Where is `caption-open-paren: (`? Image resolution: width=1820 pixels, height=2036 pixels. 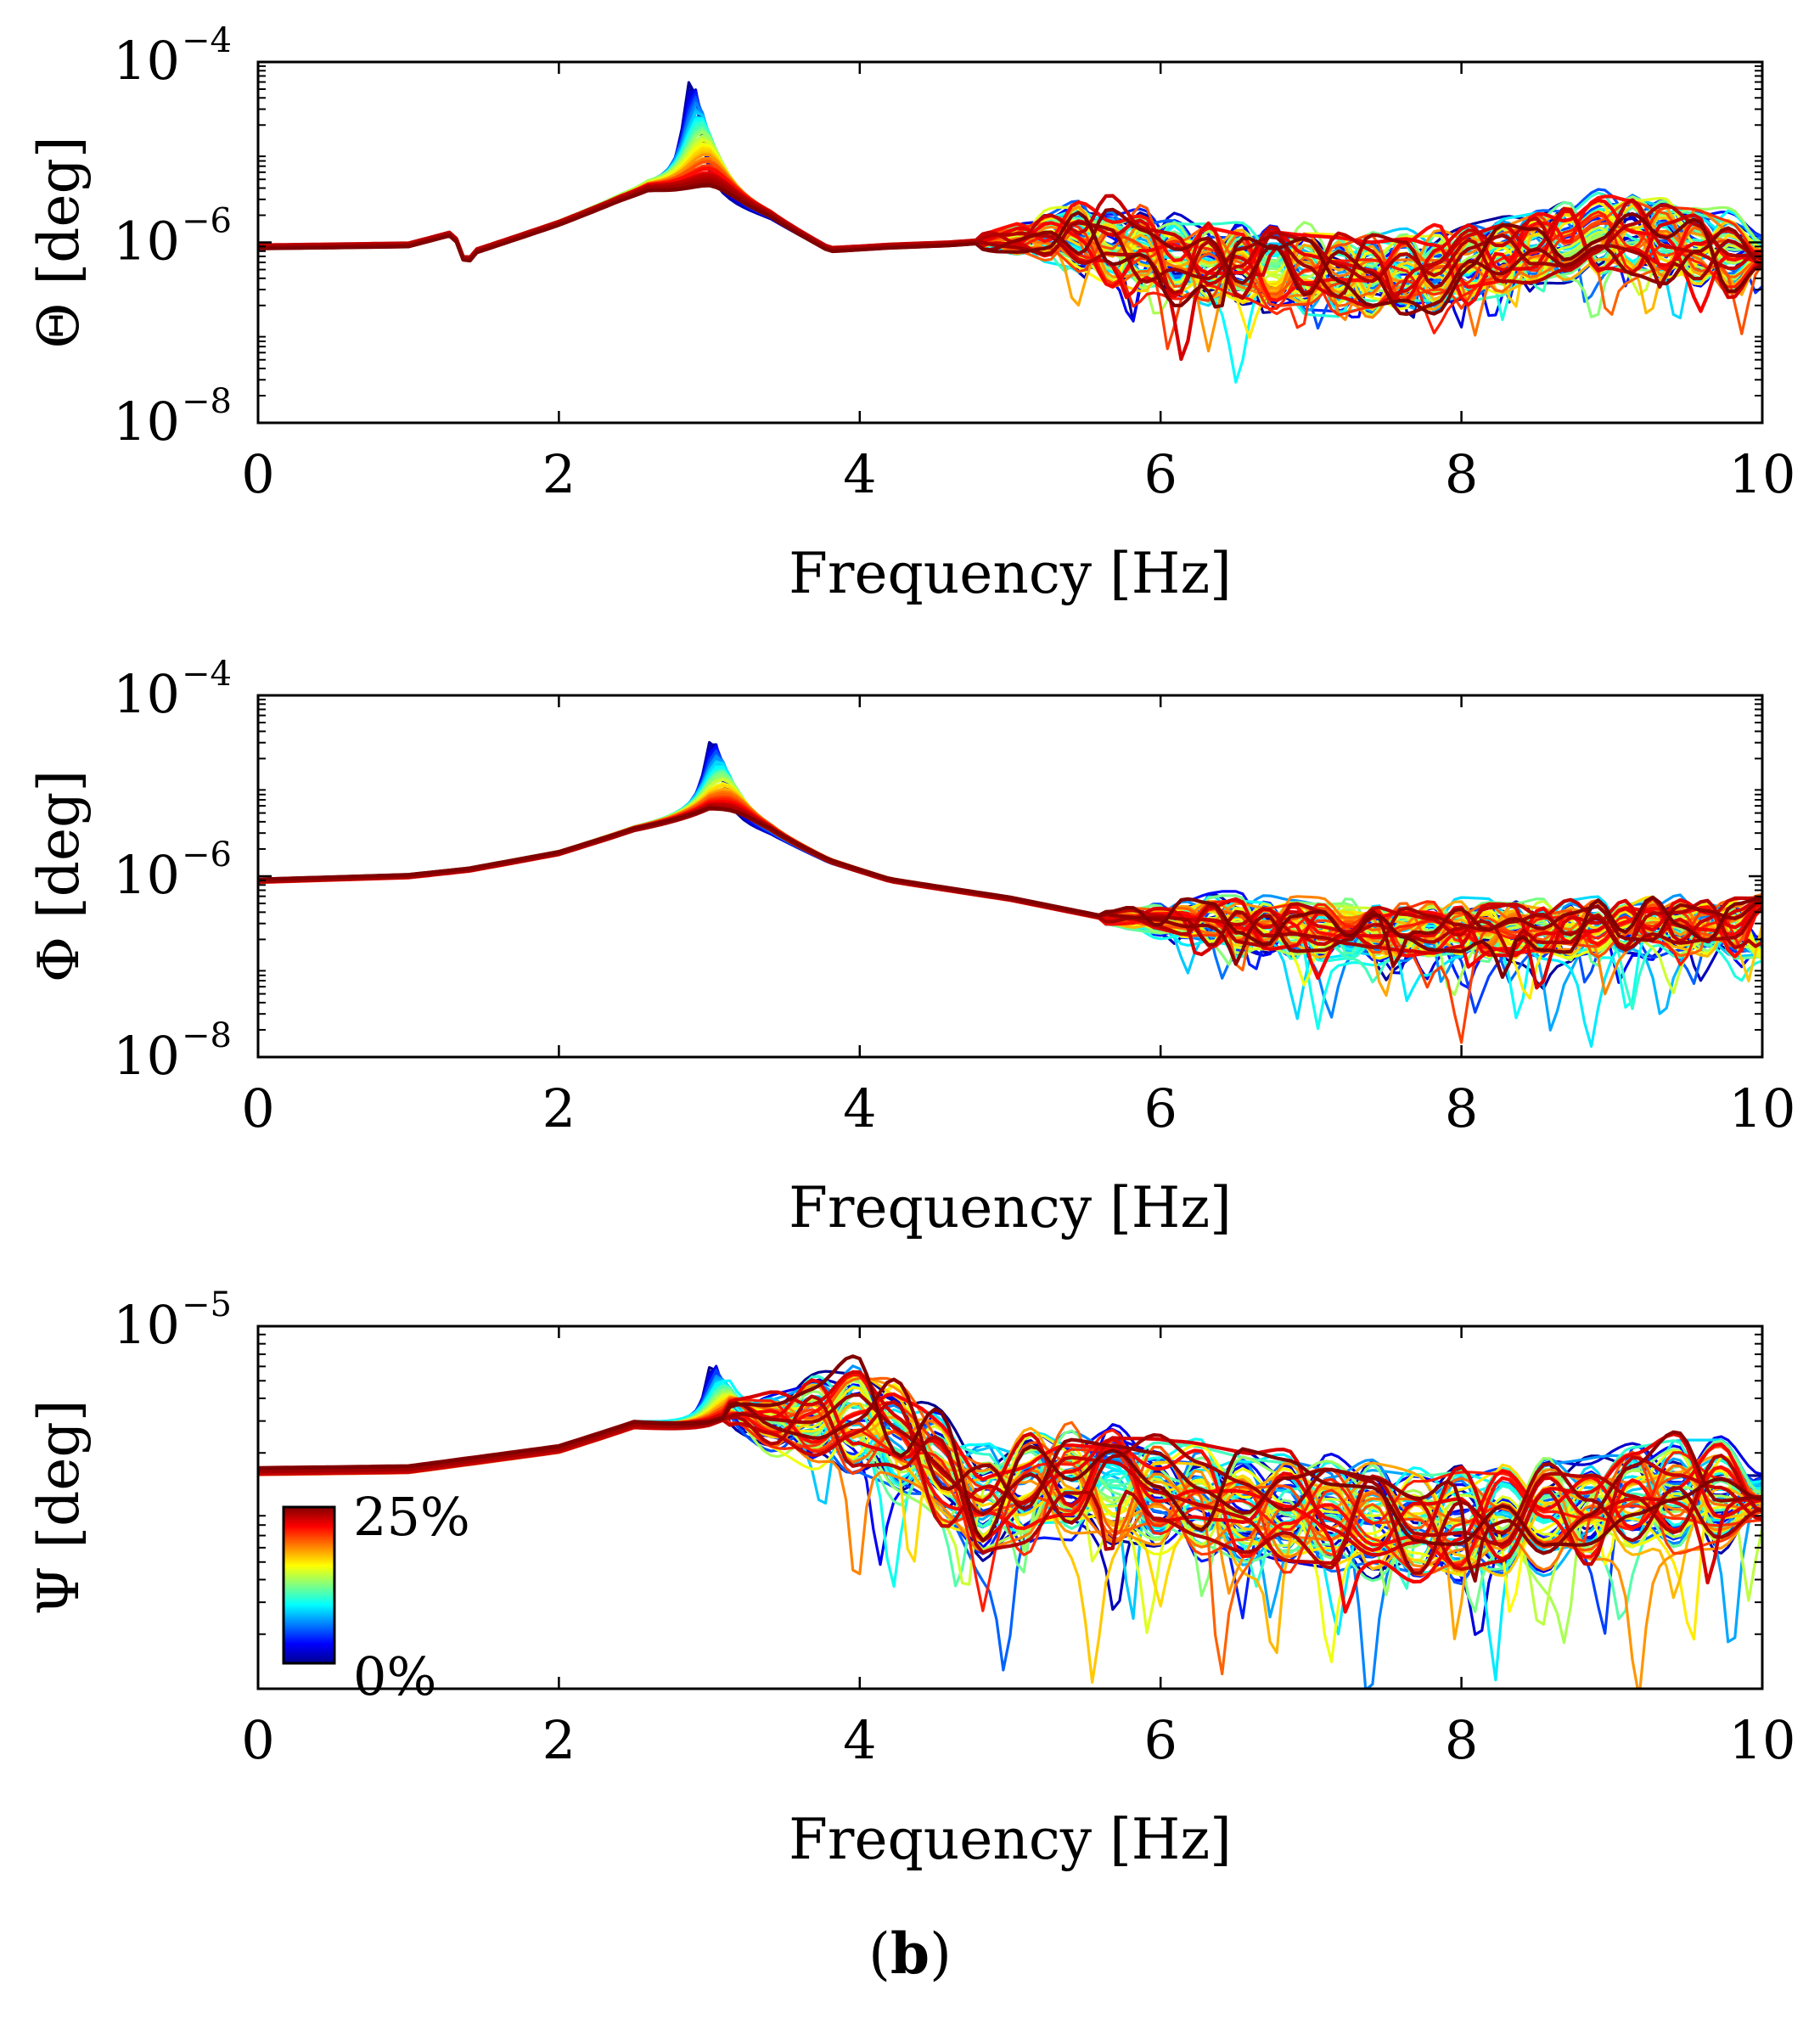 caption-open-paren: ( is located at coordinates (879, 1954).